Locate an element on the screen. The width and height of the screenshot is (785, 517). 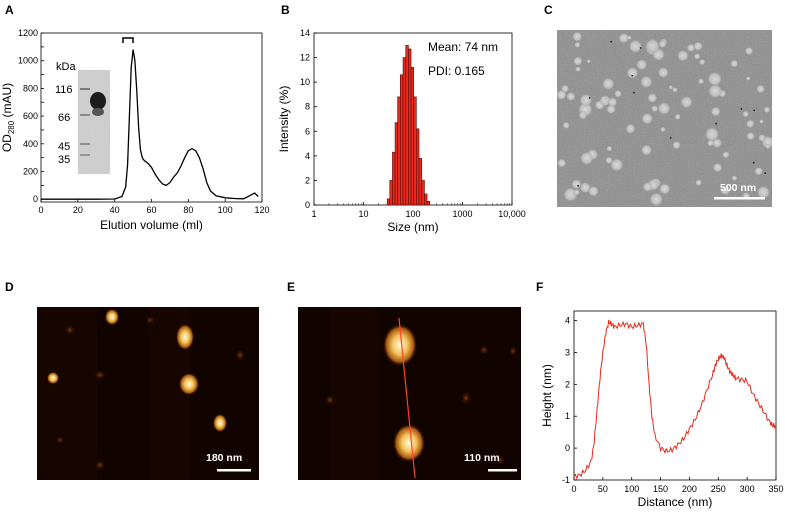
panel-letter-a: A is located at coordinates (9, 10).